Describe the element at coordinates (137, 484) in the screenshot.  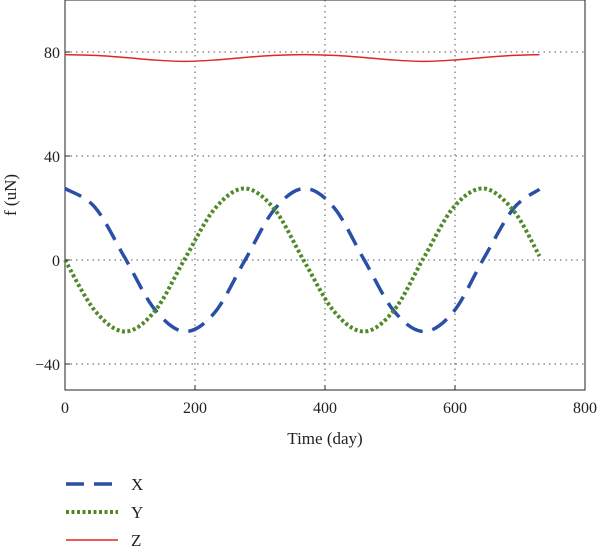
I see `legend-label-x: X` at that location.